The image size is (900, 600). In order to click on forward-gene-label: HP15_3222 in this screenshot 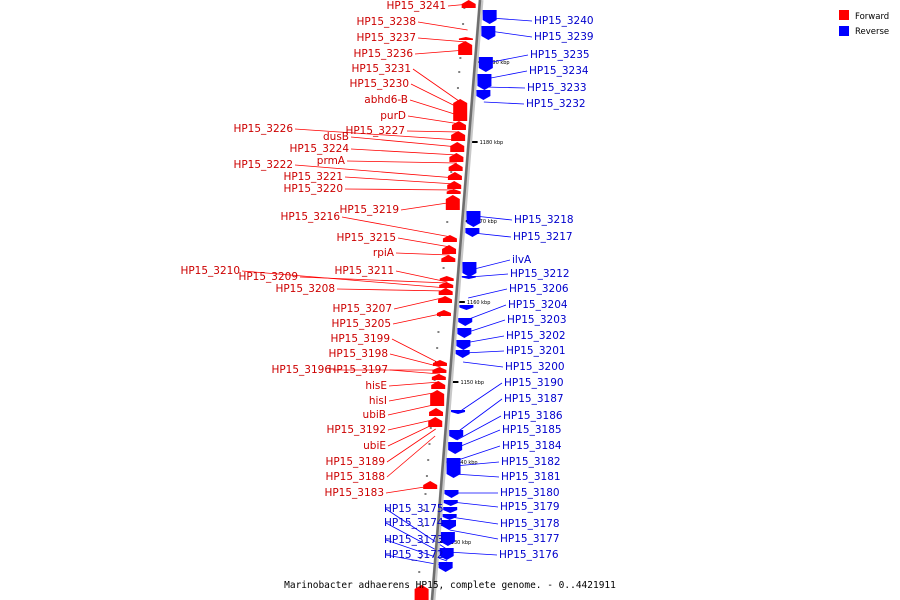, I will do `click(263, 165)`.